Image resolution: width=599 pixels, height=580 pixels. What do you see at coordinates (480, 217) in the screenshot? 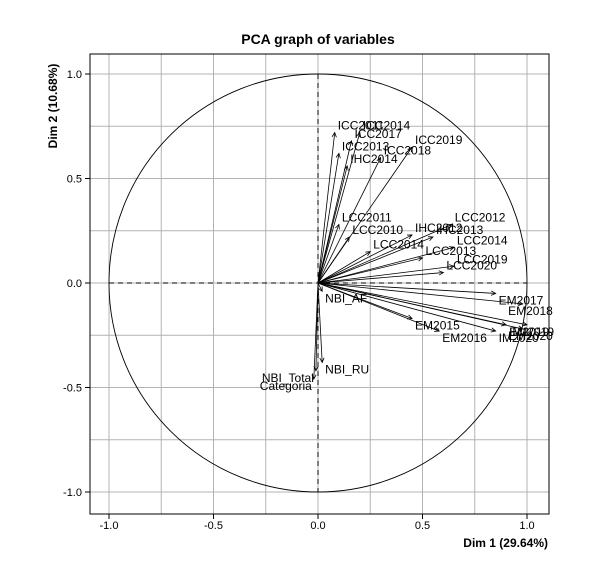
I see `variable-label: LCC2012` at bounding box center [480, 217].